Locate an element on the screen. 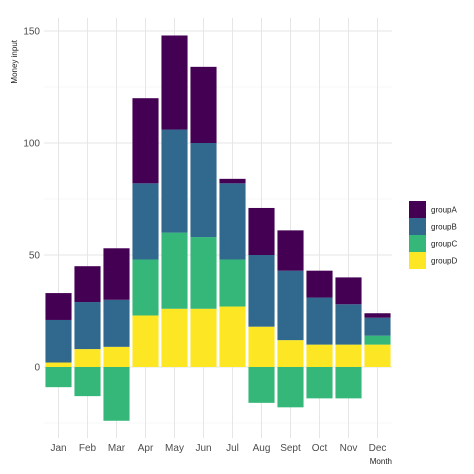  bar-groupC-Oct is located at coordinates (319, 383).